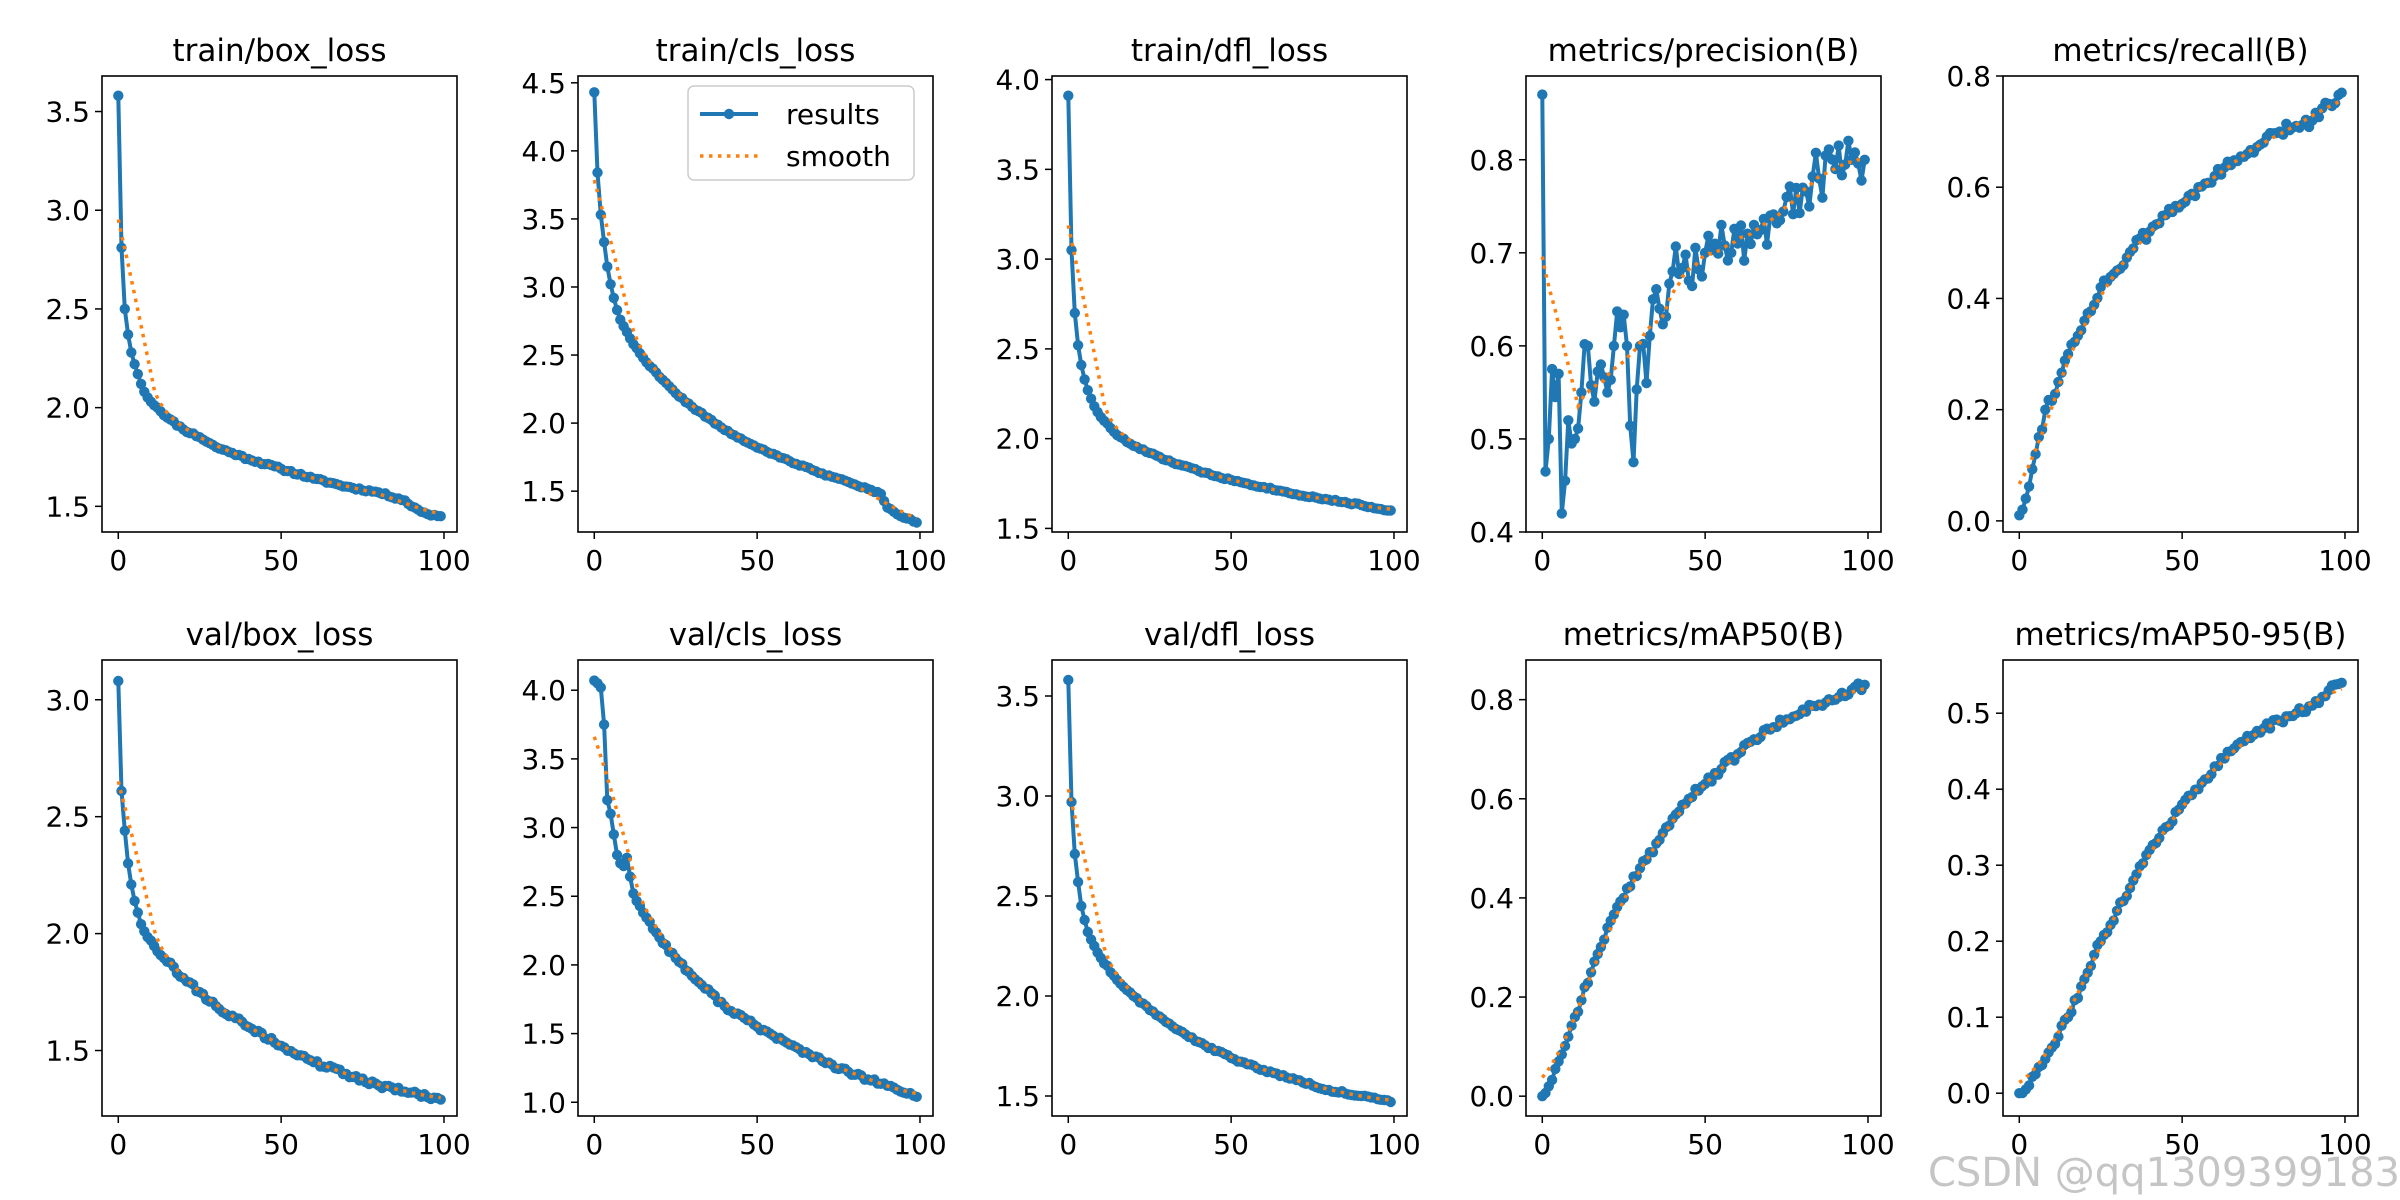  I want to click on subplot-title: val/box_loss, so click(280, 635).